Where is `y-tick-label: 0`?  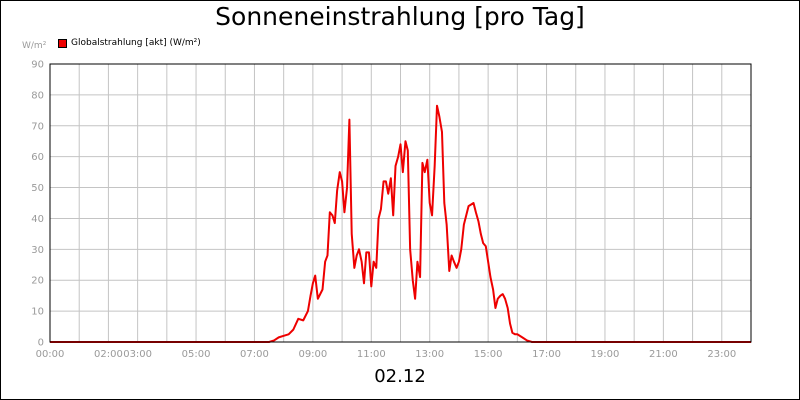
y-tick-label: 0 is located at coordinates (41, 343).